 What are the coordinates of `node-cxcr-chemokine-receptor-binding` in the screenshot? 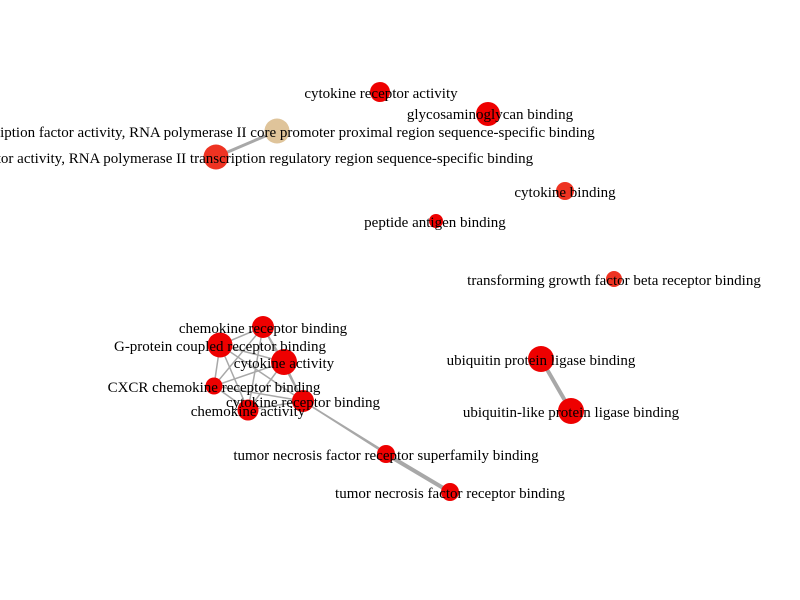 It's located at (214, 386).